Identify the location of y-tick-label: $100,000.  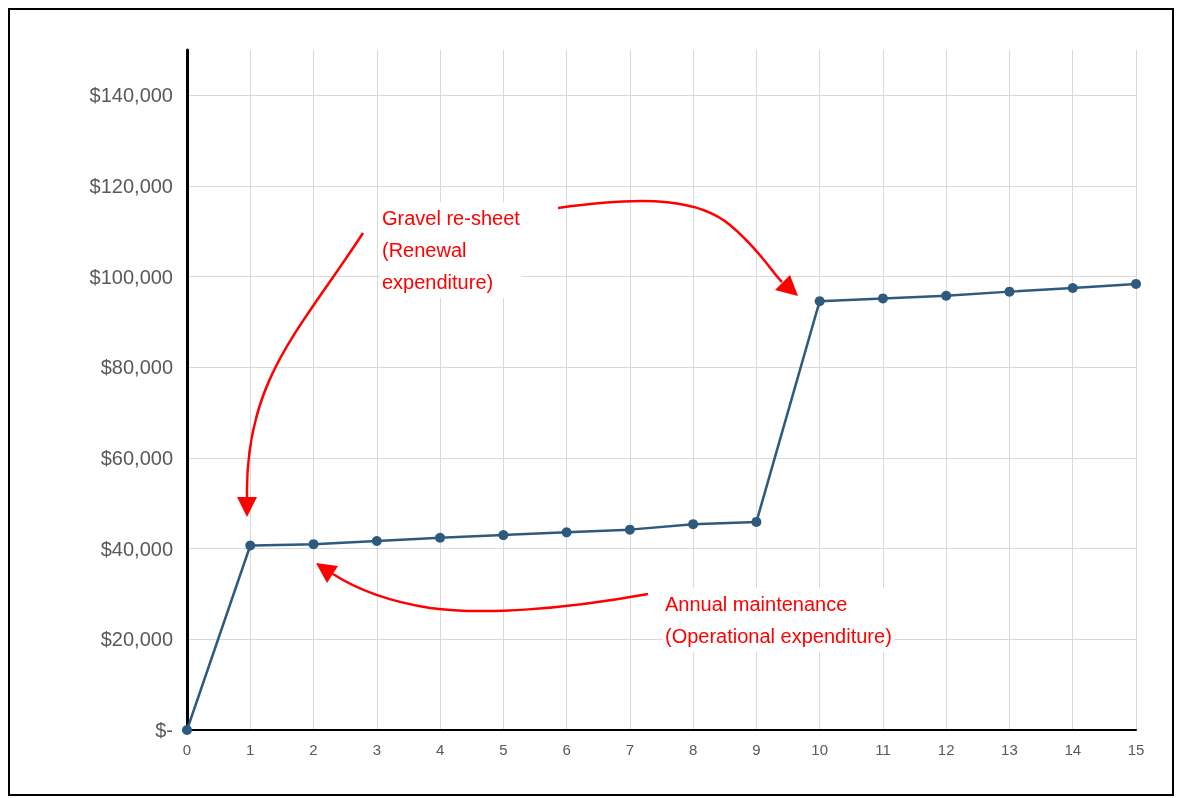
(131, 276).